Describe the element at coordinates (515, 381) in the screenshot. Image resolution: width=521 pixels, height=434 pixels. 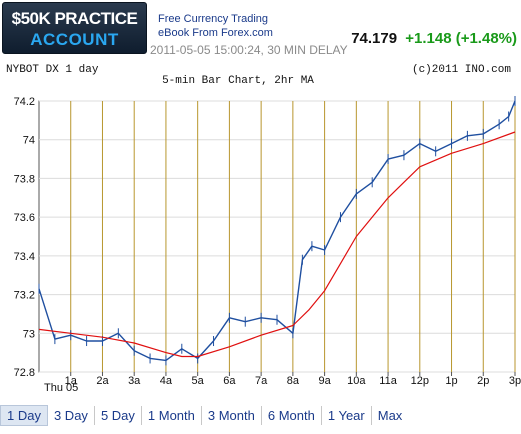
I see `x-tick-label: 3p` at that location.